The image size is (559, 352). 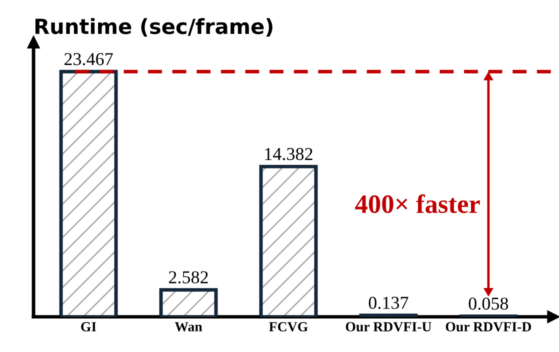 What do you see at coordinates (488, 304) in the screenshot?
I see `data-label: 0.058` at bounding box center [488, 304].